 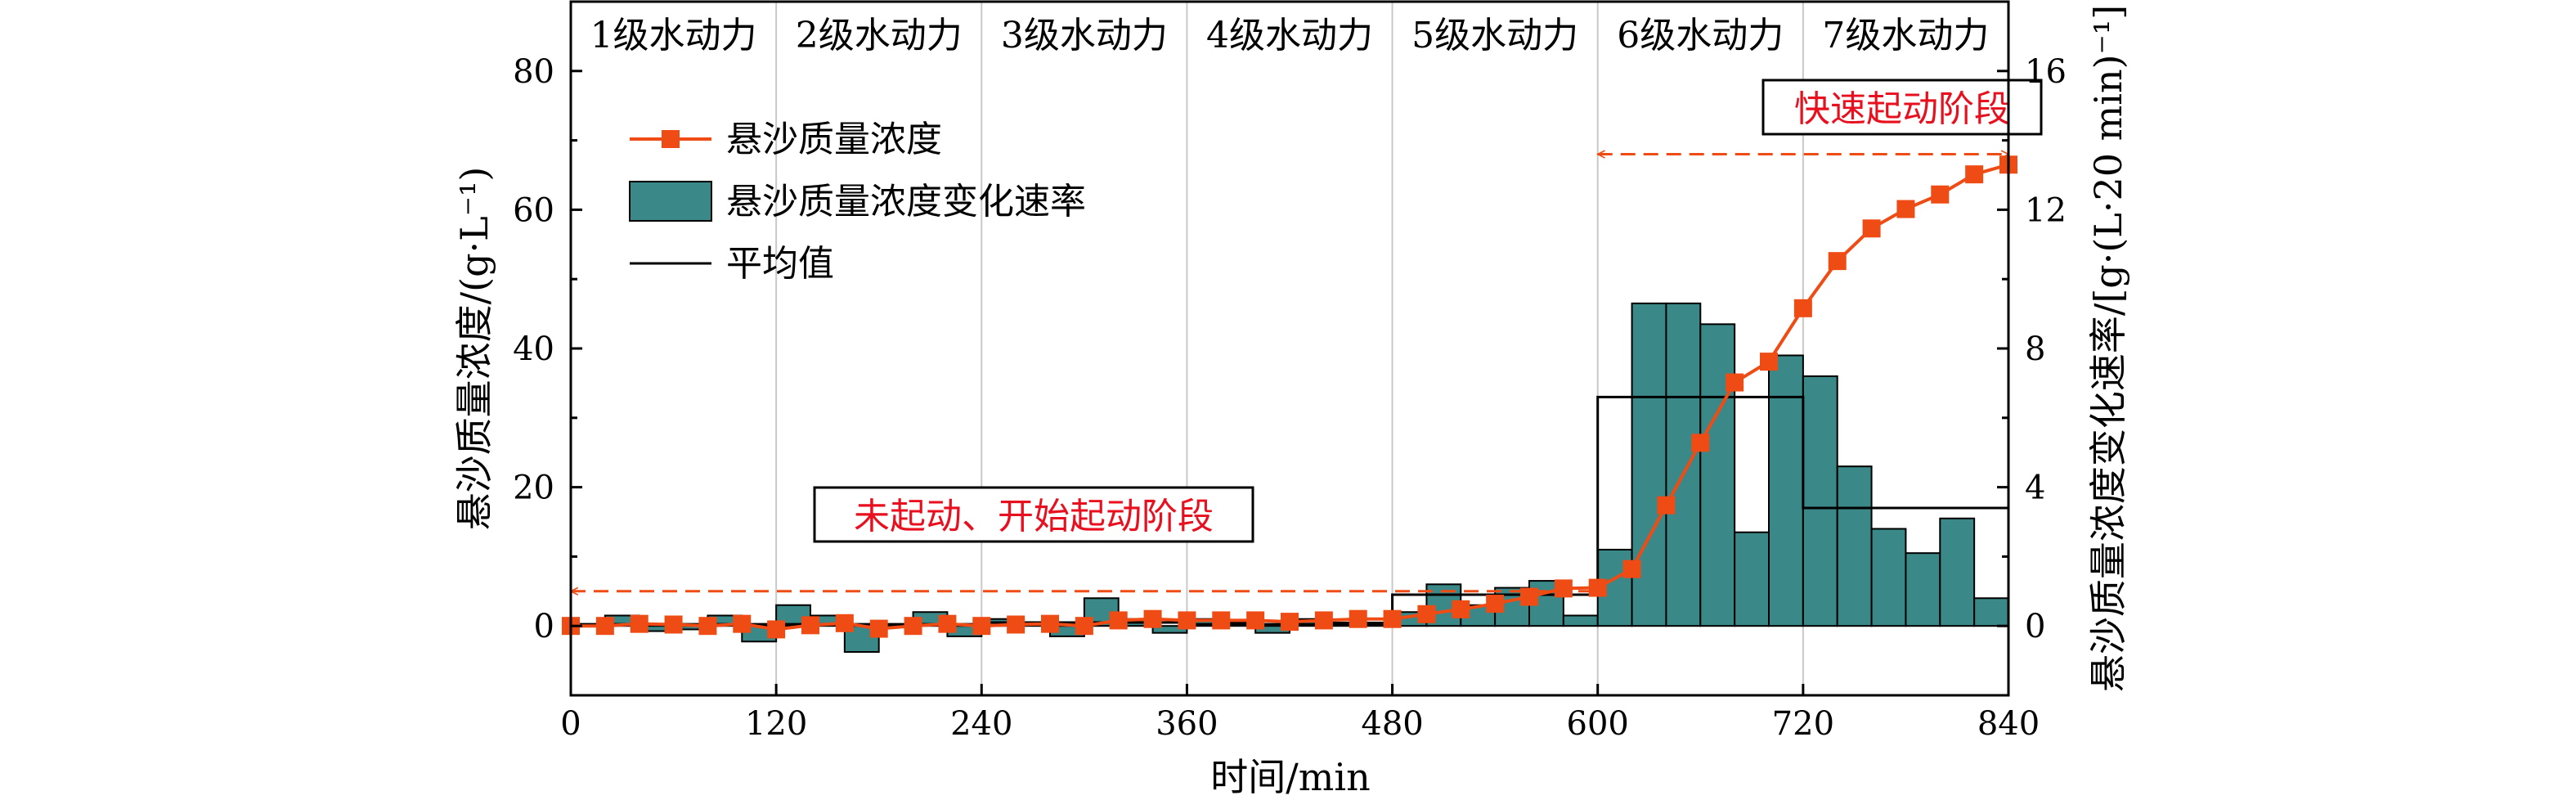 What do you see at coordinates (2009, 724) in the screenshot?
I see `x-tick-label: 840` at bounding box center [2009, 724].